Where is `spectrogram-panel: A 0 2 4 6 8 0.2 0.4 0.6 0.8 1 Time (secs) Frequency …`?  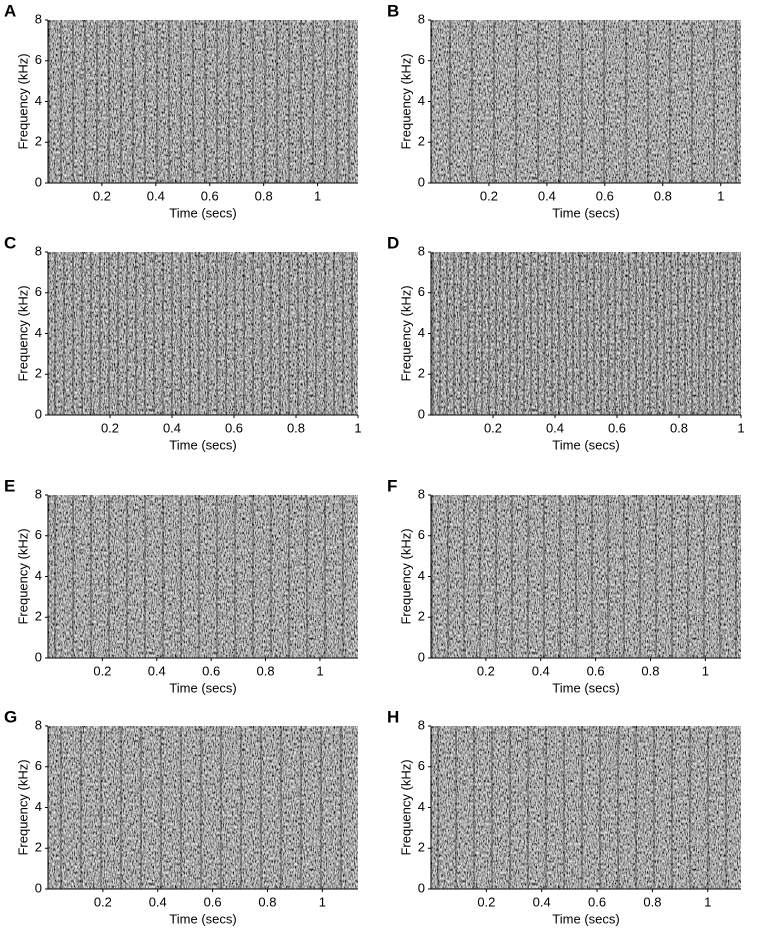 spectrogram-panel: A 0 2 4 6 8 0.2 0.4 0.6 0.8 1 Time (secs) Frequency … is located at coordinates (181, 110).